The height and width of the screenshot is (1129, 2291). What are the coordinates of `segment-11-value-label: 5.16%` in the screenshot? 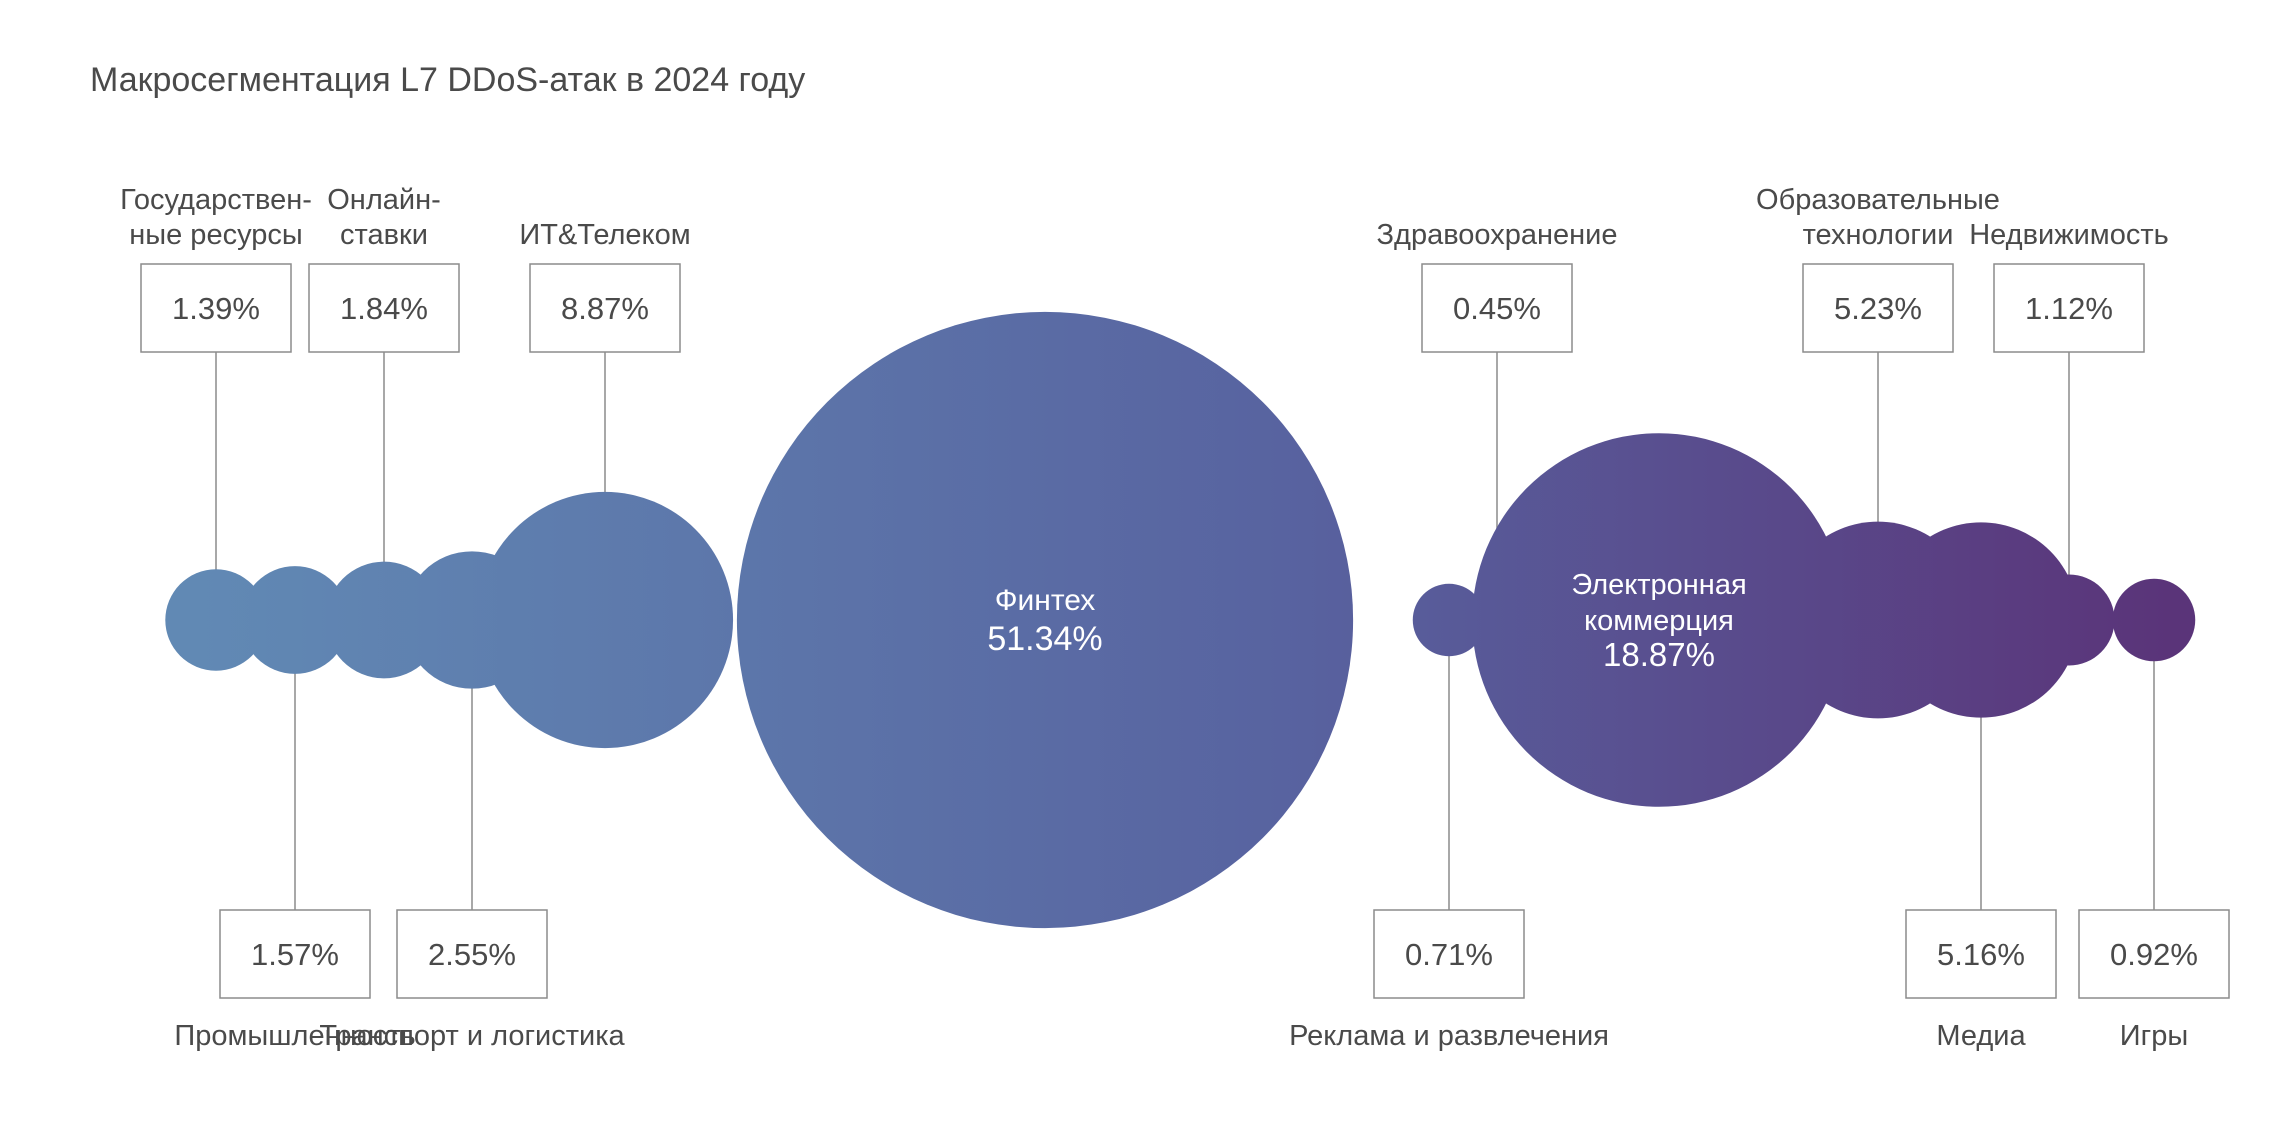 It's located at (1981, 954).